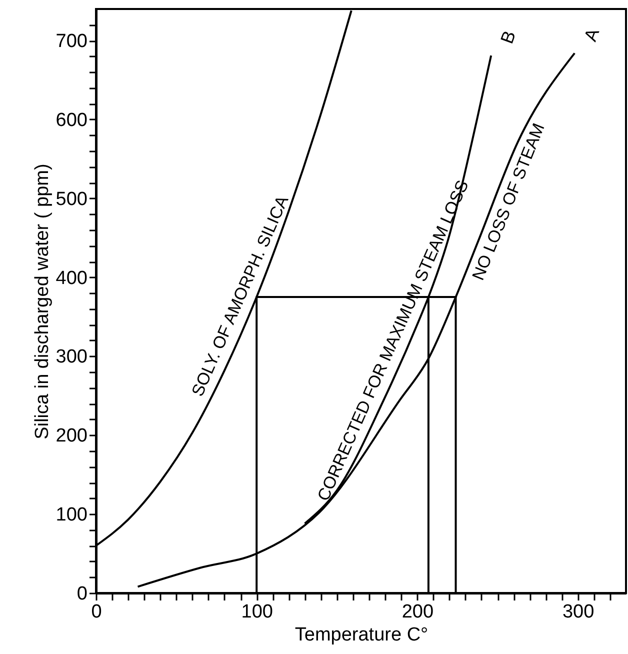  I want to click on y-tick-label: 400, so click(72, 278).